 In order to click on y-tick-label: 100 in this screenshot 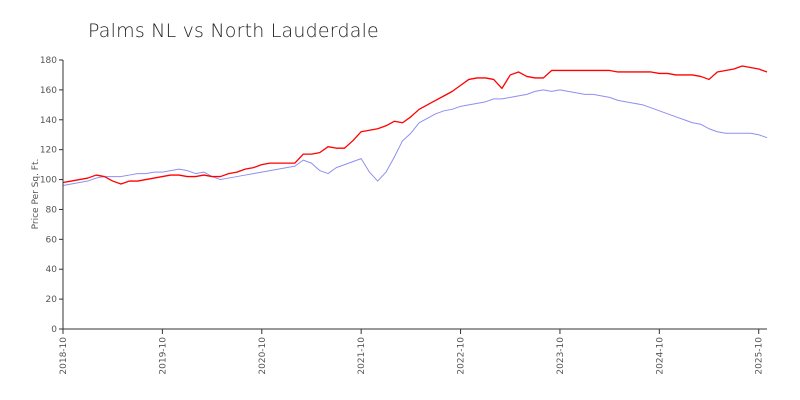, I will do `click(48, 181)`.